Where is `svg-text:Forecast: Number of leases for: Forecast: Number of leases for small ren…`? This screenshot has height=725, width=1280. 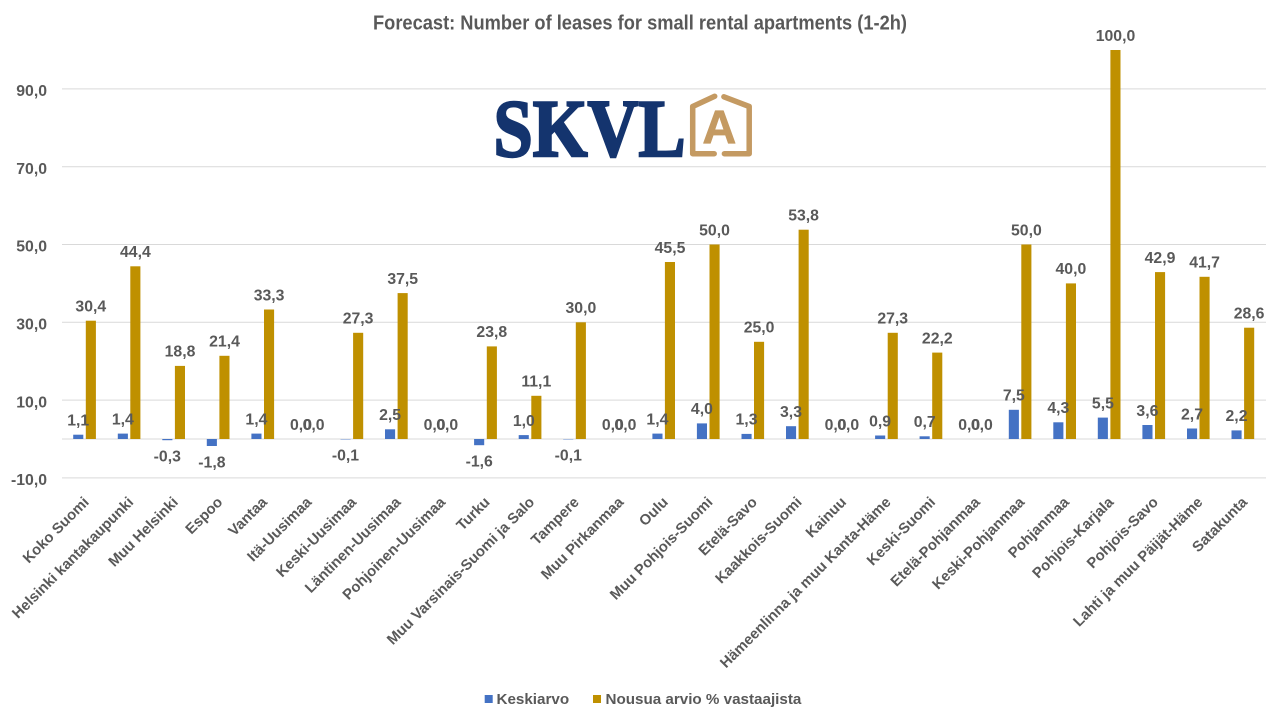 svg-text:Forecast: Number of leases for: Forecast: Number of leases for small ren… is located at coordinates (640, 23).